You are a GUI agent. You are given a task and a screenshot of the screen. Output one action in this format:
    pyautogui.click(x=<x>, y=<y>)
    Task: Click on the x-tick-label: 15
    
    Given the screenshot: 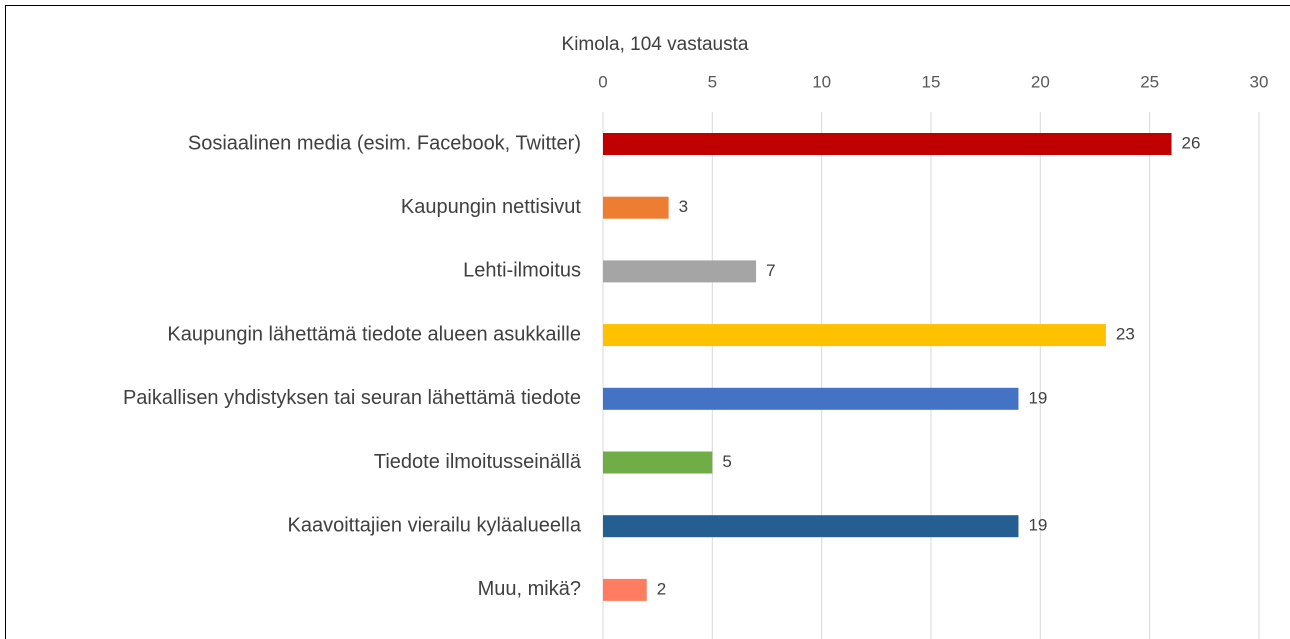 What is the action you would take?
    pyautogui.click(x=931, y=81)
    